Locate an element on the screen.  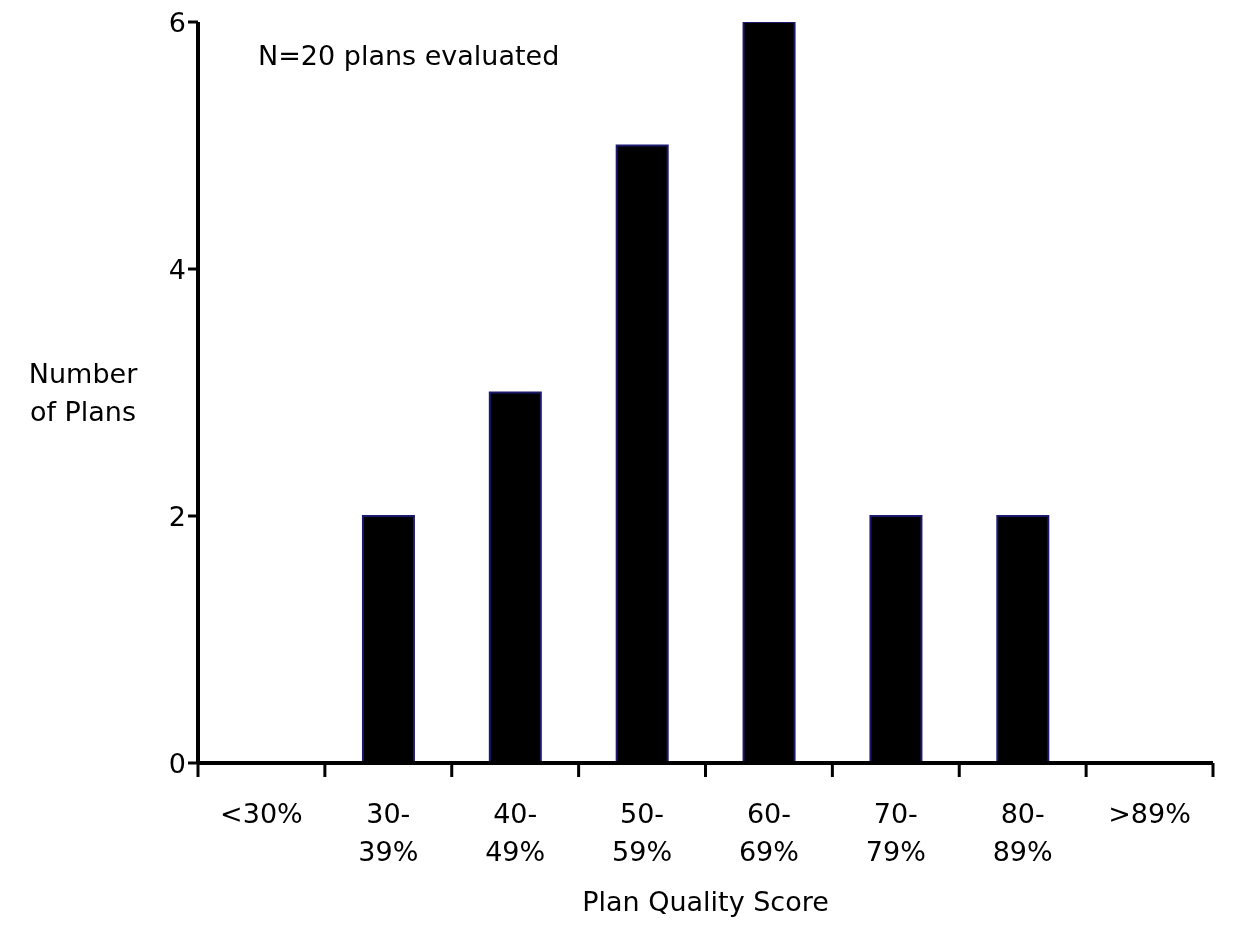
y-tick-label: 6 is located at coordinates (177, 22).